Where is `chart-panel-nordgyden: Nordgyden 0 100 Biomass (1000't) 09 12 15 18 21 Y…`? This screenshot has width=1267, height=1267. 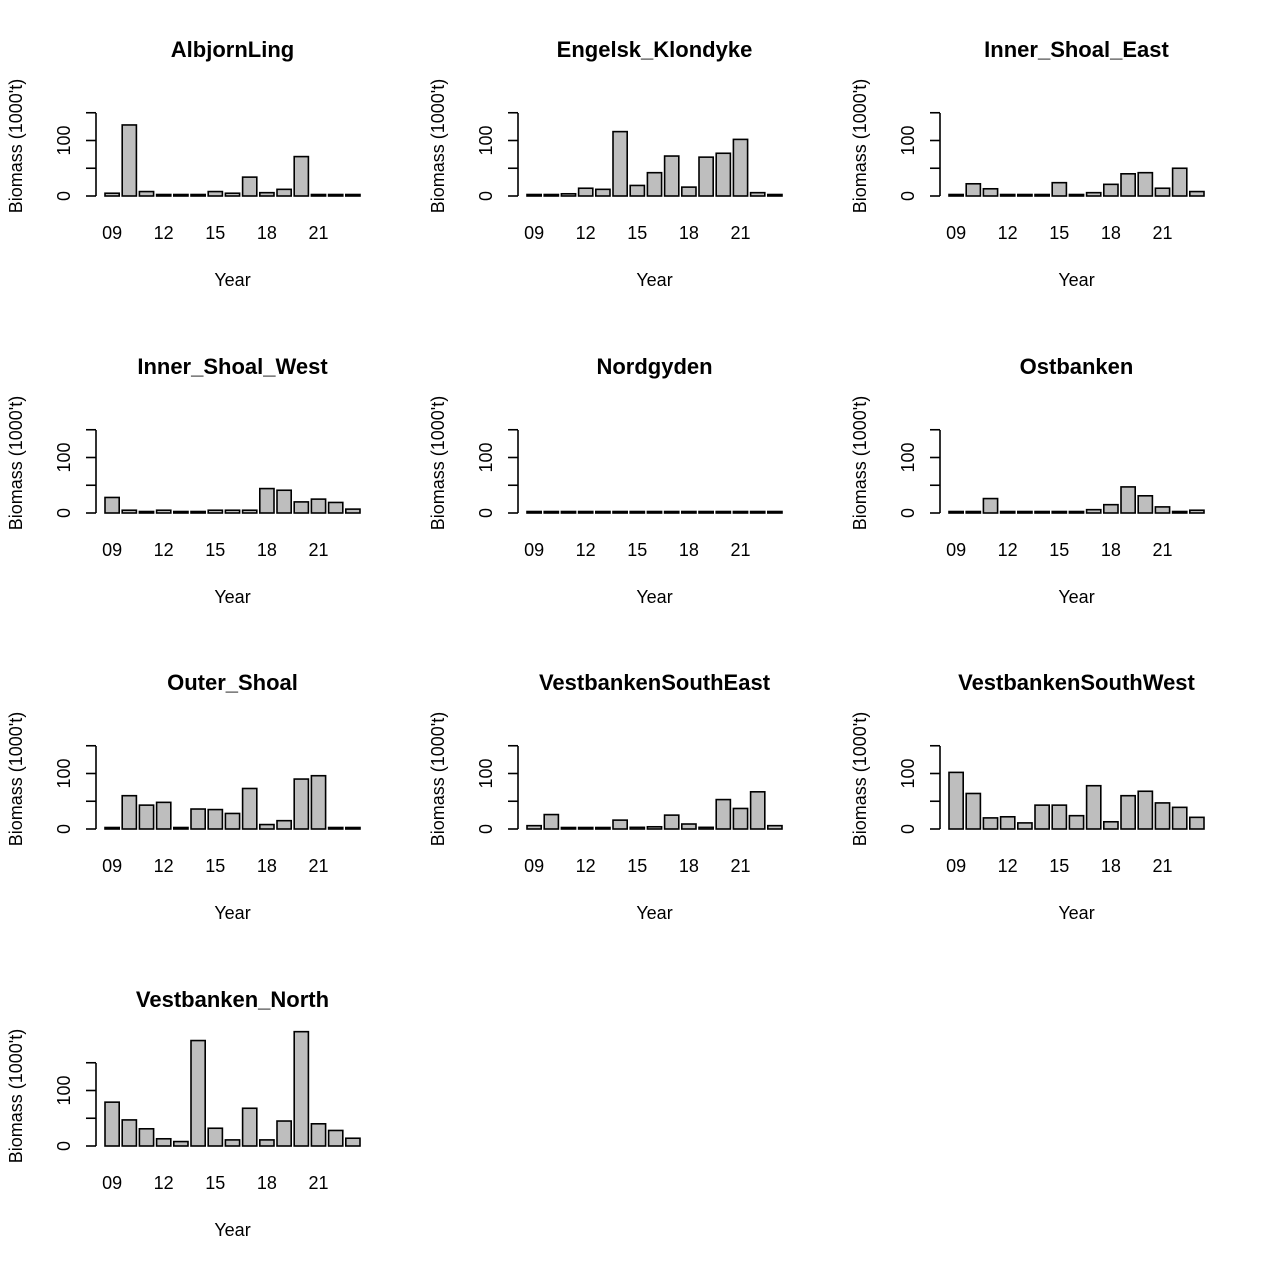 chart-panel-nordgyden: Nordgyden 0 100 Biomass (1000't) 09 12 15 18 21 Y… is located at coordinates (633, 475).